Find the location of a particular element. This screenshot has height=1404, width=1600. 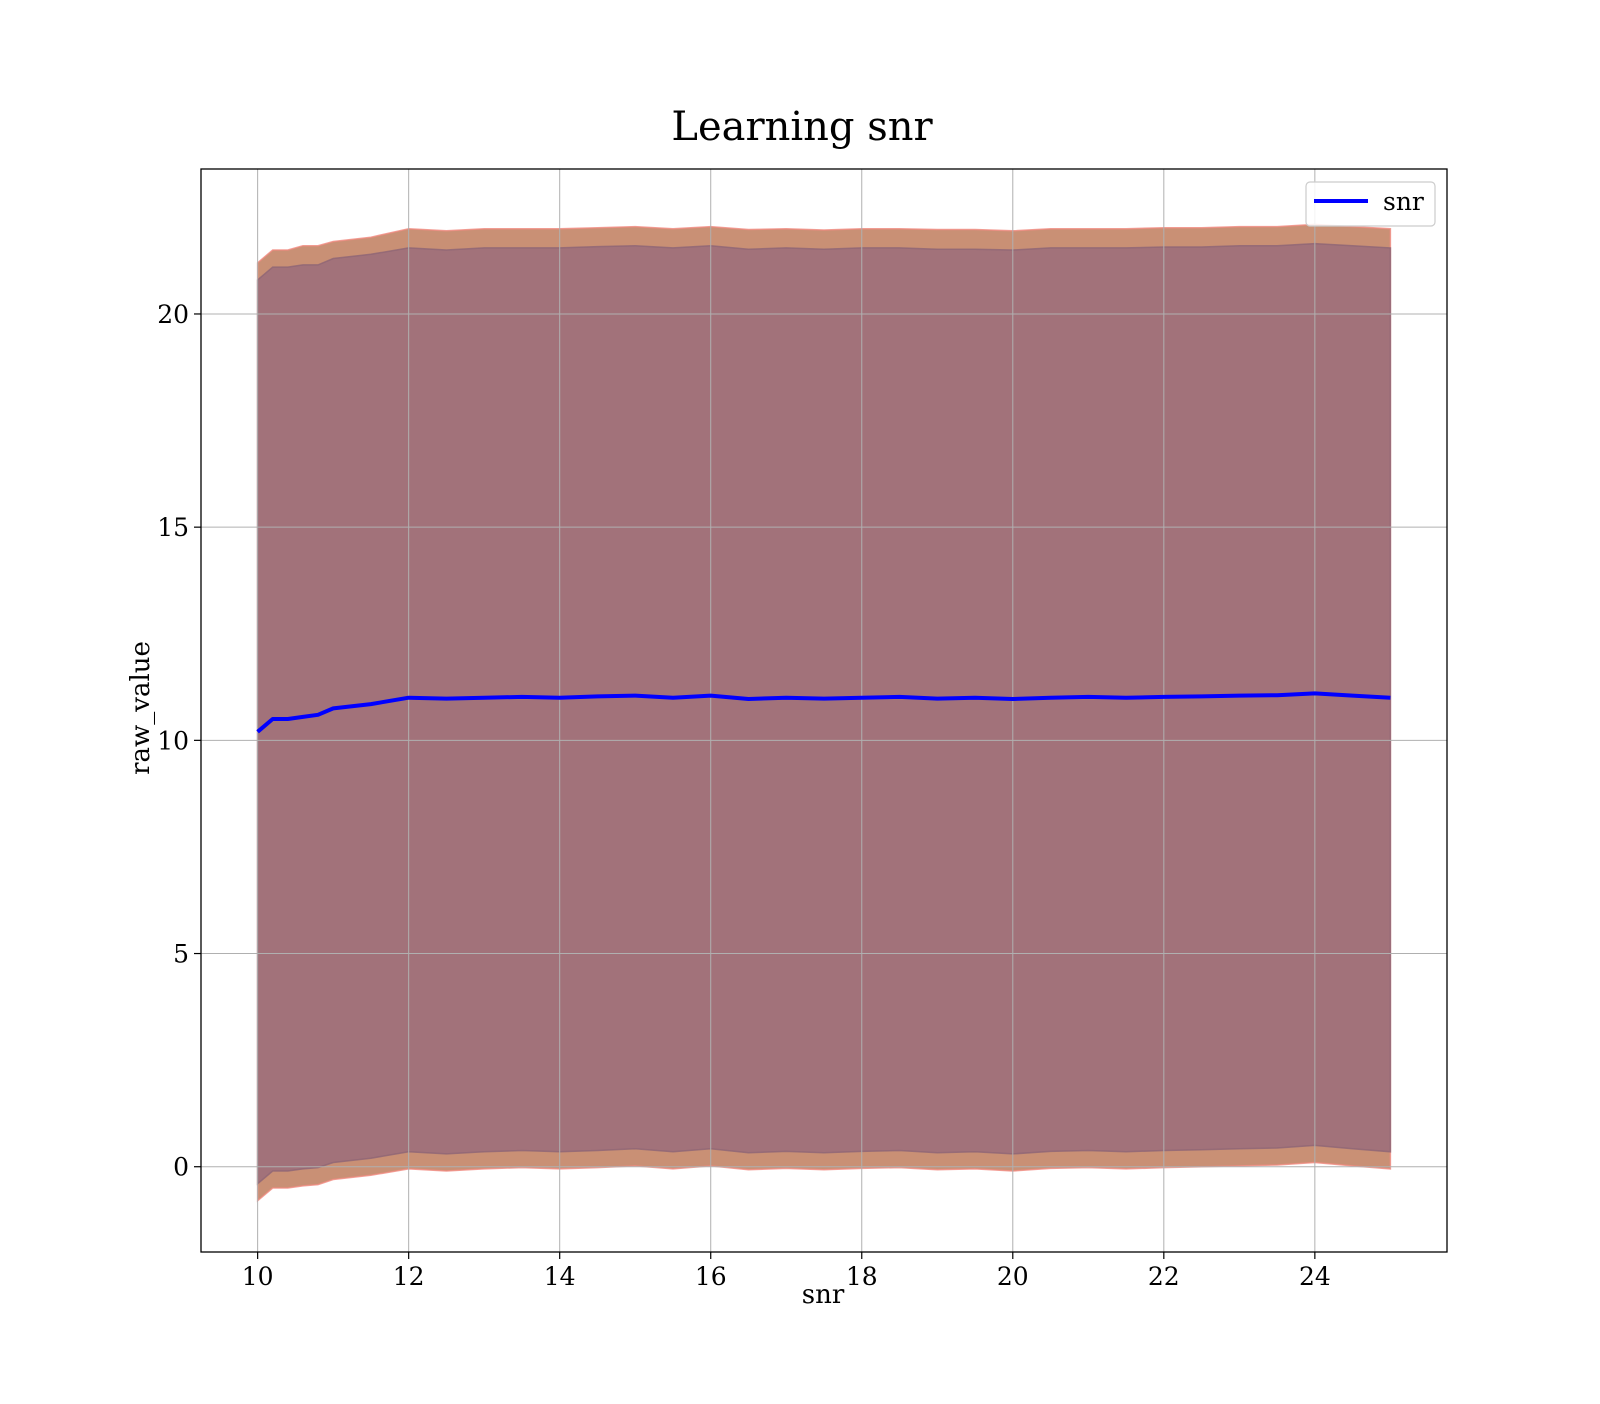

x-tick-label: 22 is located at coordinates (1164, 1276).